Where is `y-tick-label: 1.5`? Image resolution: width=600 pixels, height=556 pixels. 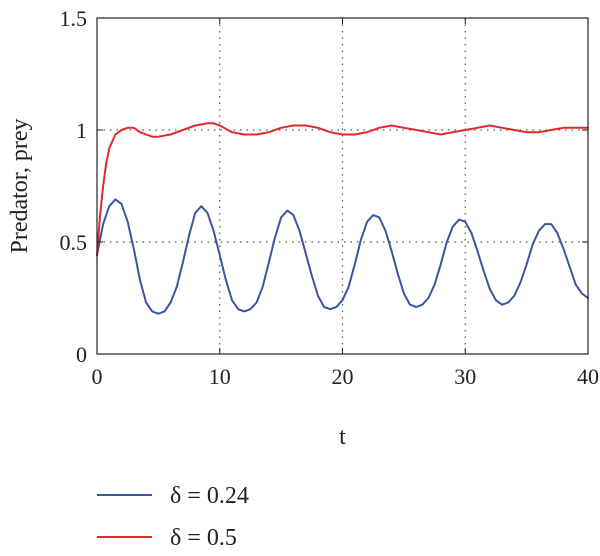 y-tick-label: 1.5 is located at coordinates (74, 18).